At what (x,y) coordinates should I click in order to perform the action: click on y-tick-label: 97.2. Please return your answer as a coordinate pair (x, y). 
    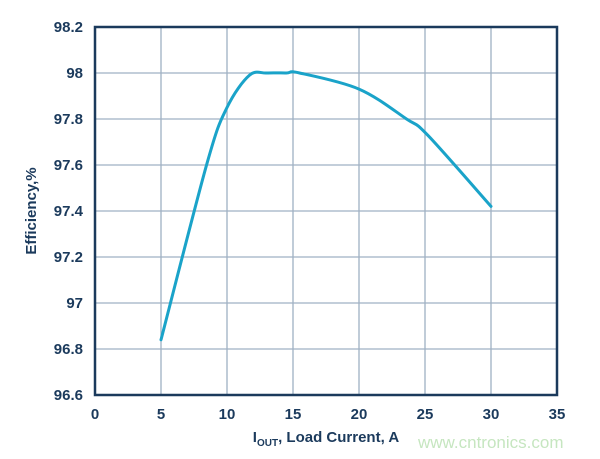
    Looking at the image, I should click on (68, 257).